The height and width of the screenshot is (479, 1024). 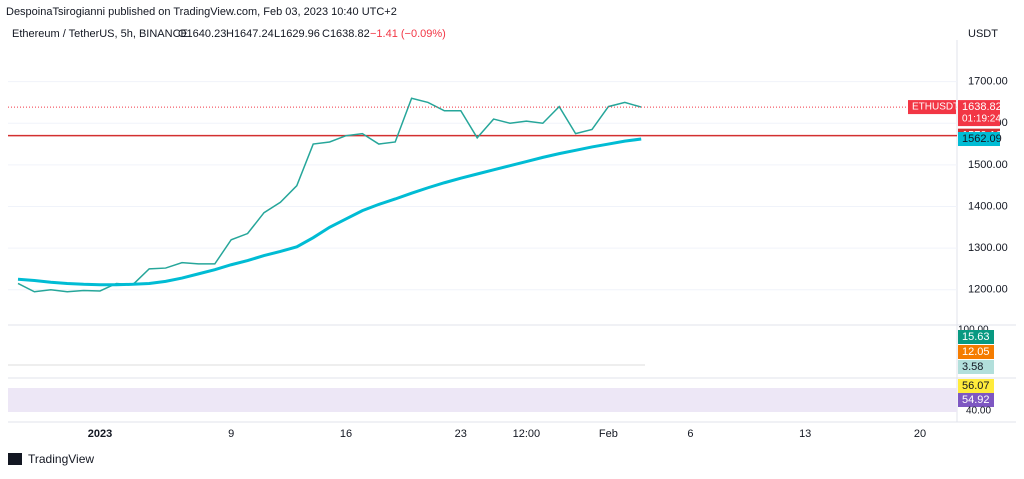 I want to click on ma-tag, so click(x=979, y=139).